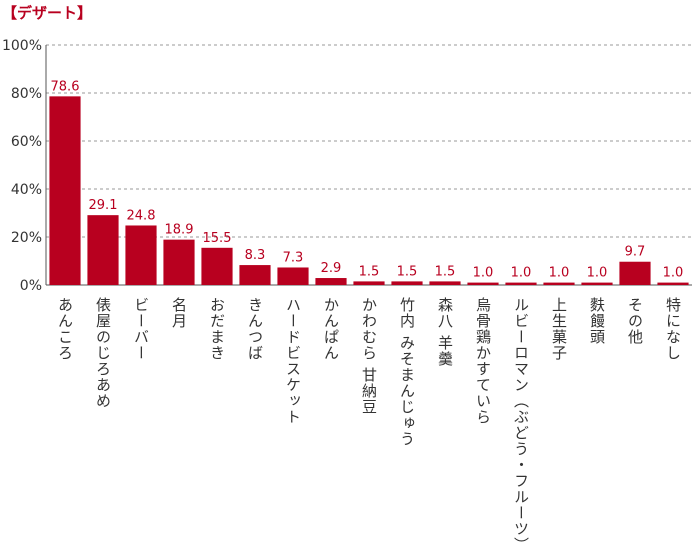  What do you see at coordinates (22, 46) in the screenshot?
I see `y-tick-label: 100%` at bounding box center [22, 46].